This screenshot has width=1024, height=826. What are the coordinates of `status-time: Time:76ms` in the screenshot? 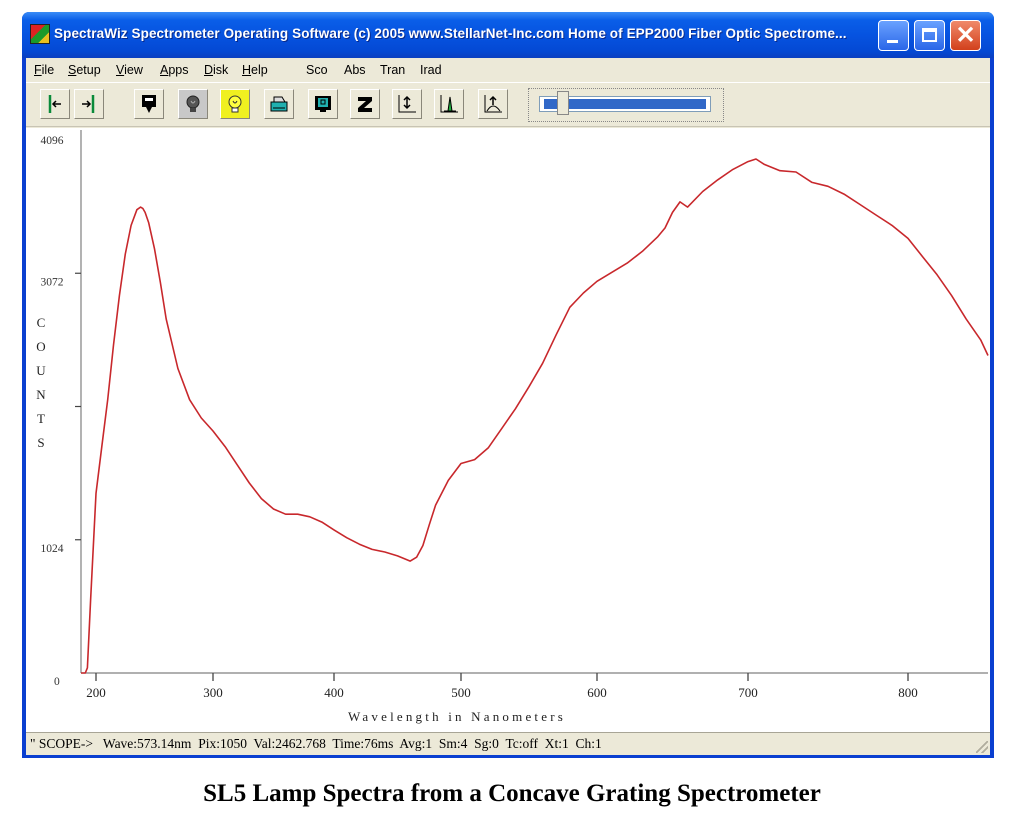 It's located at (363, 743).